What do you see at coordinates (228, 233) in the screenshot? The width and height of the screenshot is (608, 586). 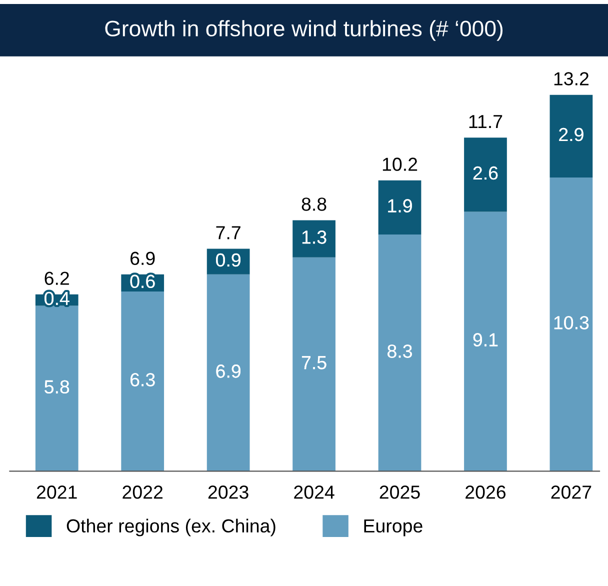 I see `total-label: 7.7` at bounding box center [228, 233].